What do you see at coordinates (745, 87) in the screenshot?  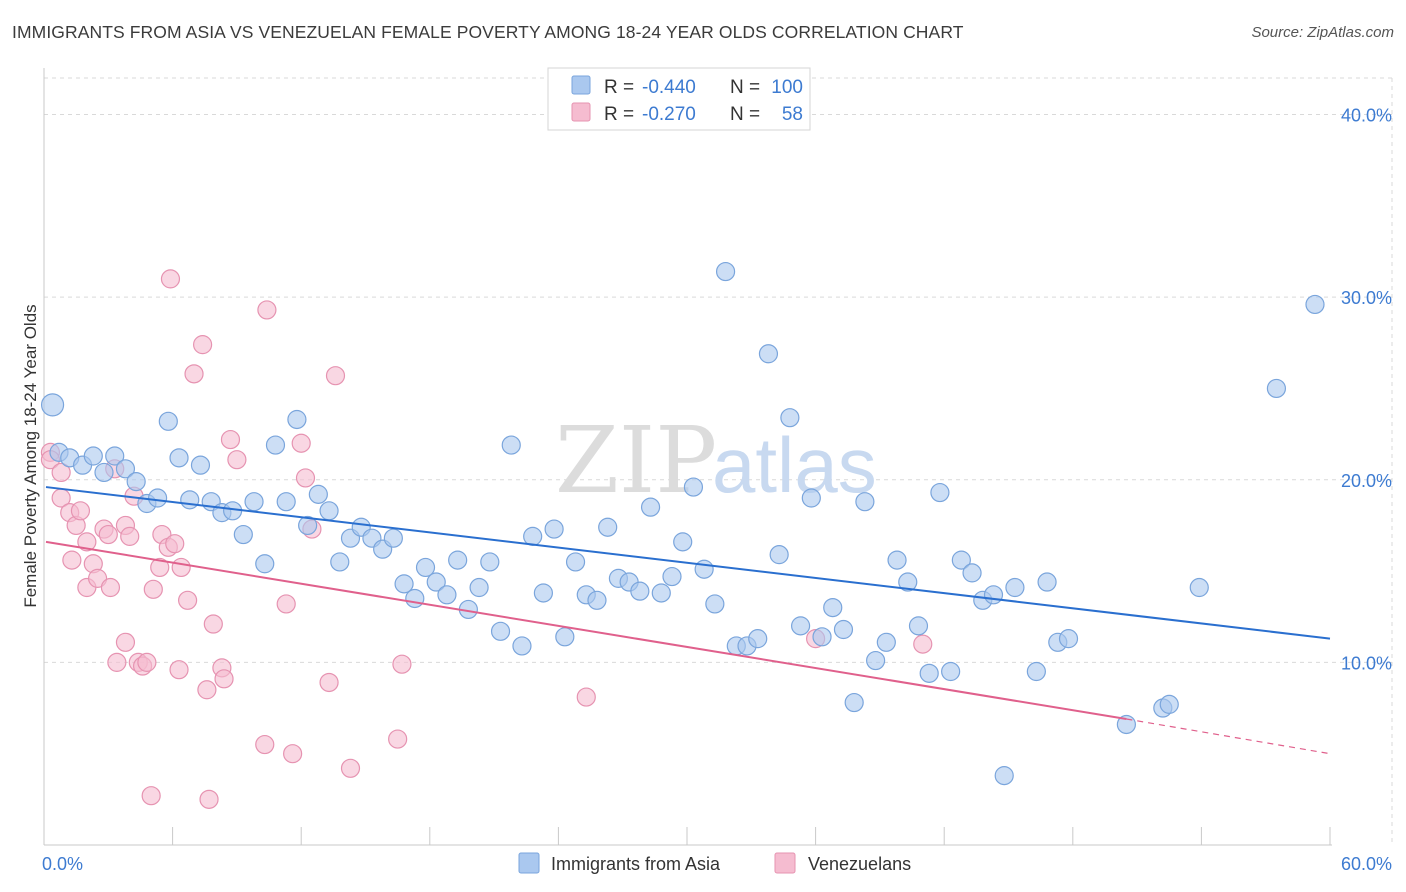 I see `legend-n-label-1: N =` at bounding box center [745, 87].